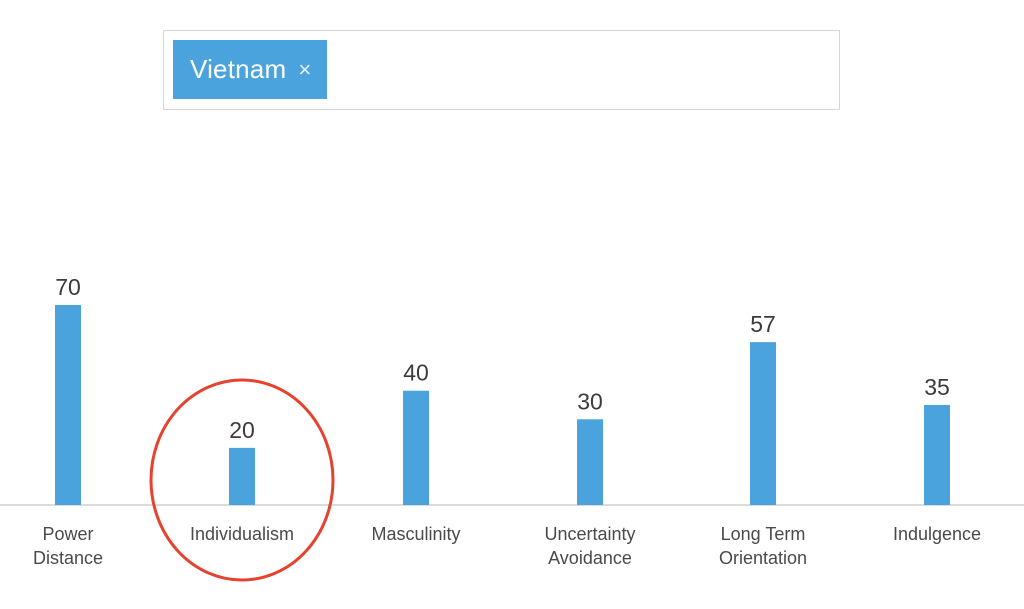 Image resolution: width=1024 pixels, height=609 pixels. I want to click on category-label-indulgence: Indulgence, so click(937, 534).